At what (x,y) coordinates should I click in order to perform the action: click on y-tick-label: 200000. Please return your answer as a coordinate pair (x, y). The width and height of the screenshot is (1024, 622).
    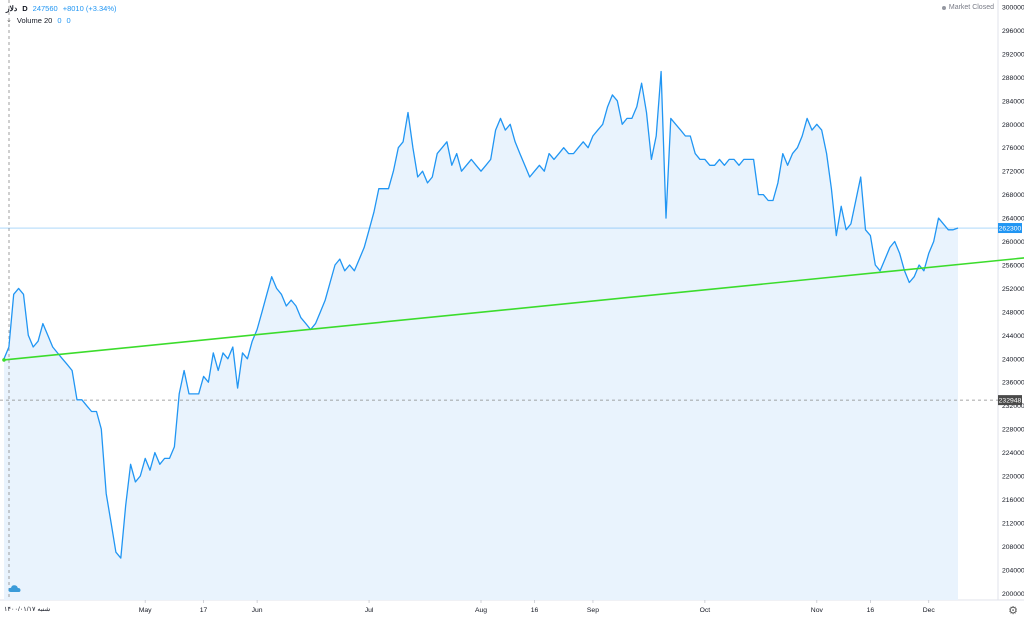
    Looking at the image, I should click on (1013, 594).